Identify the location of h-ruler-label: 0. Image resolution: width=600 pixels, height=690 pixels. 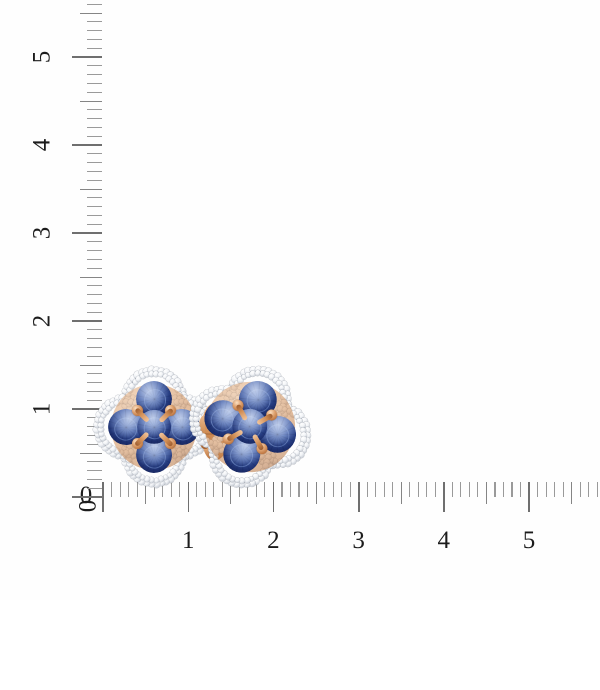
(86, 495).